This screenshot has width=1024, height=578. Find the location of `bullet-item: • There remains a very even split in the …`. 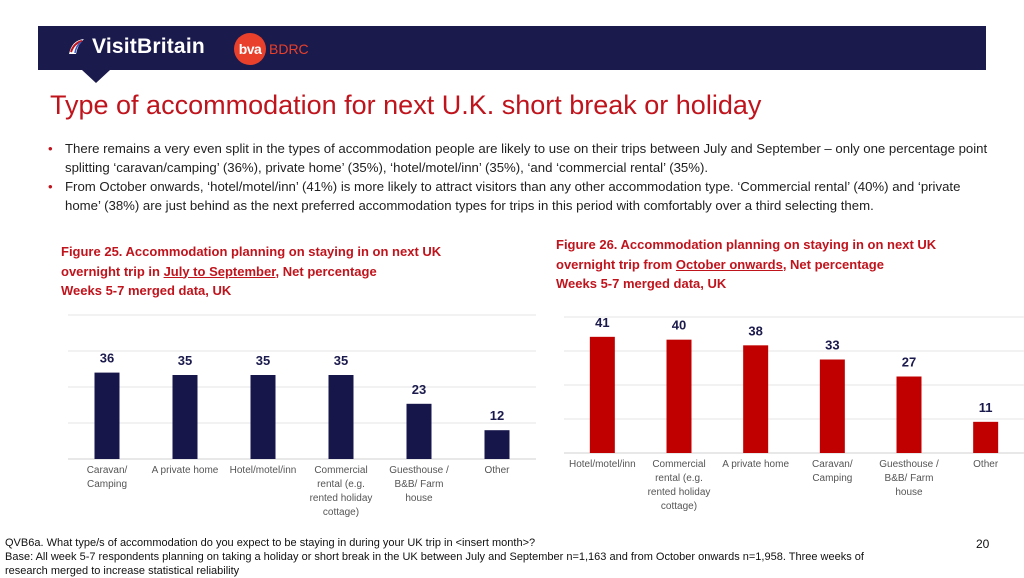

bullet-item: • There remains a very even split in the … is located at coordinates (521, 158).